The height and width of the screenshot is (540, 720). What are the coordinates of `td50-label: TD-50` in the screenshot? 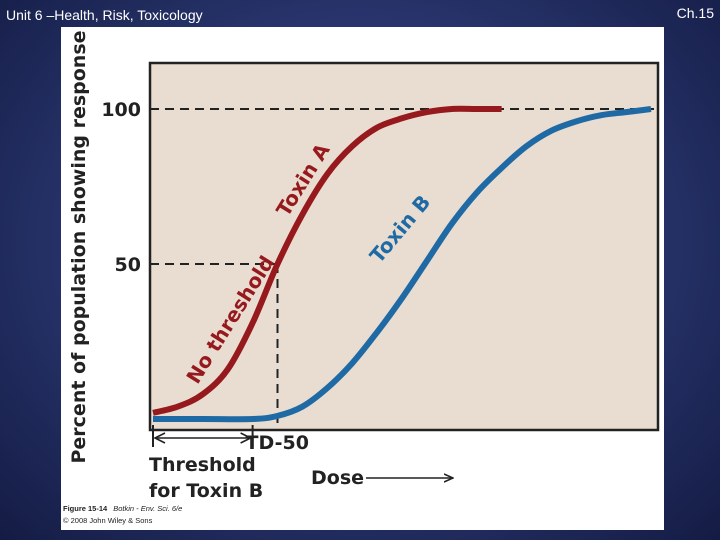 It's located at (277, 443).